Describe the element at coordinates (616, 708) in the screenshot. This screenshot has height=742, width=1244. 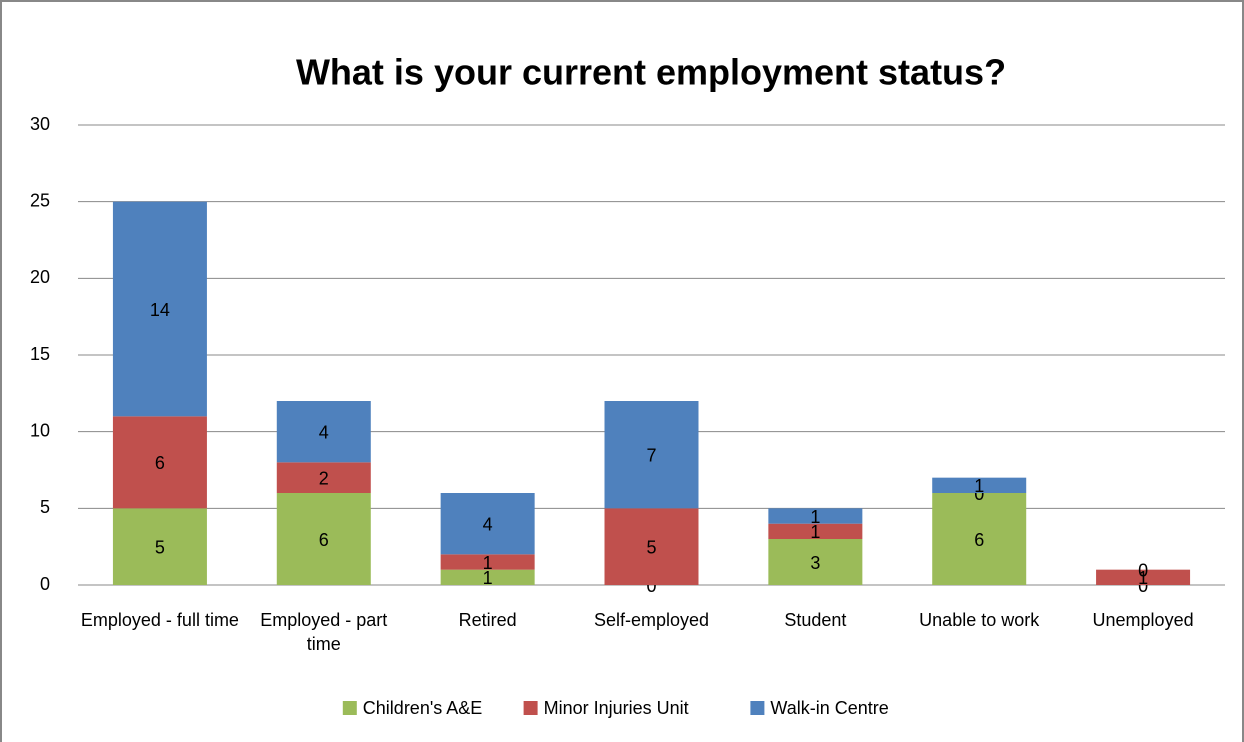
I see `legend-label: Minor Injuries Unit` at that location.